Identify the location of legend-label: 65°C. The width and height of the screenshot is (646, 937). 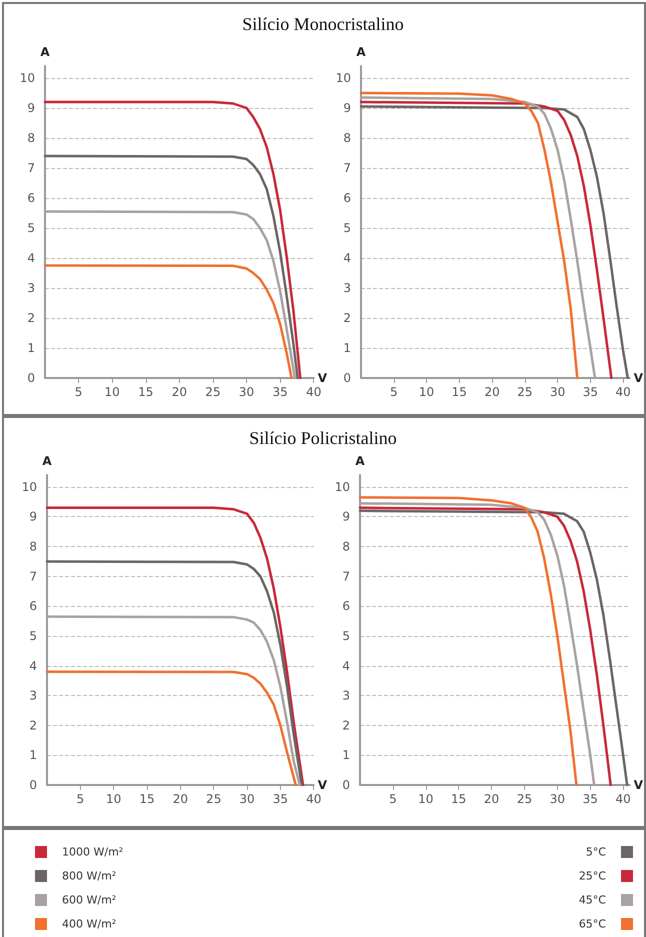
(592, 924).